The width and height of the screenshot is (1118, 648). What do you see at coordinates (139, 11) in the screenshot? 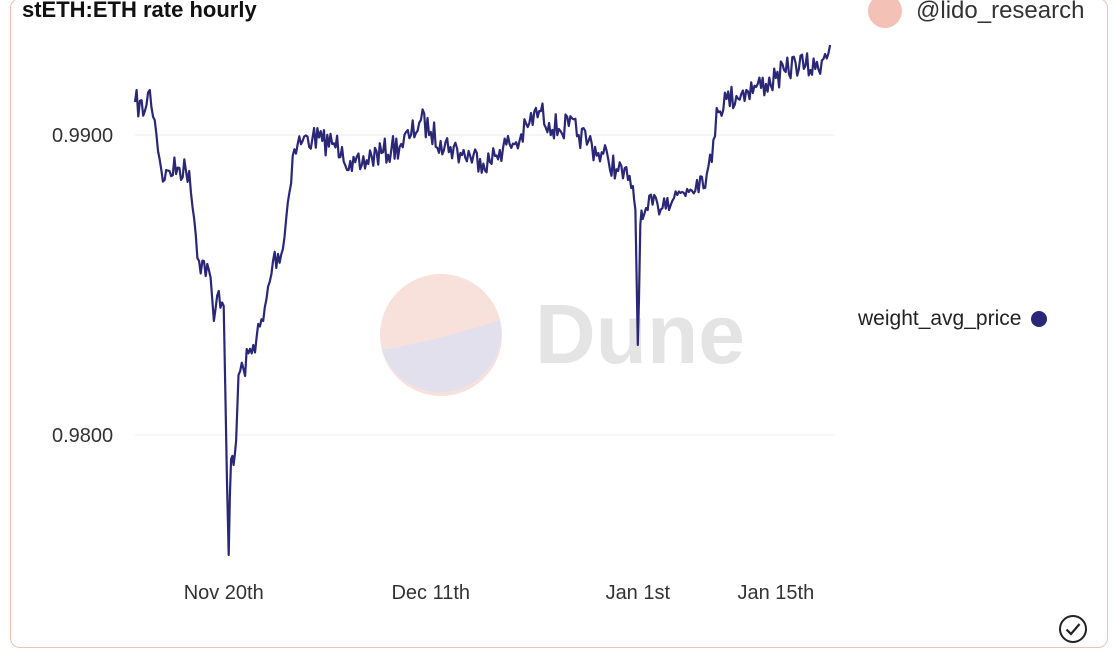
I see `chart-title: stETH:ETH rate hourly` at bounding box center [139, 11].